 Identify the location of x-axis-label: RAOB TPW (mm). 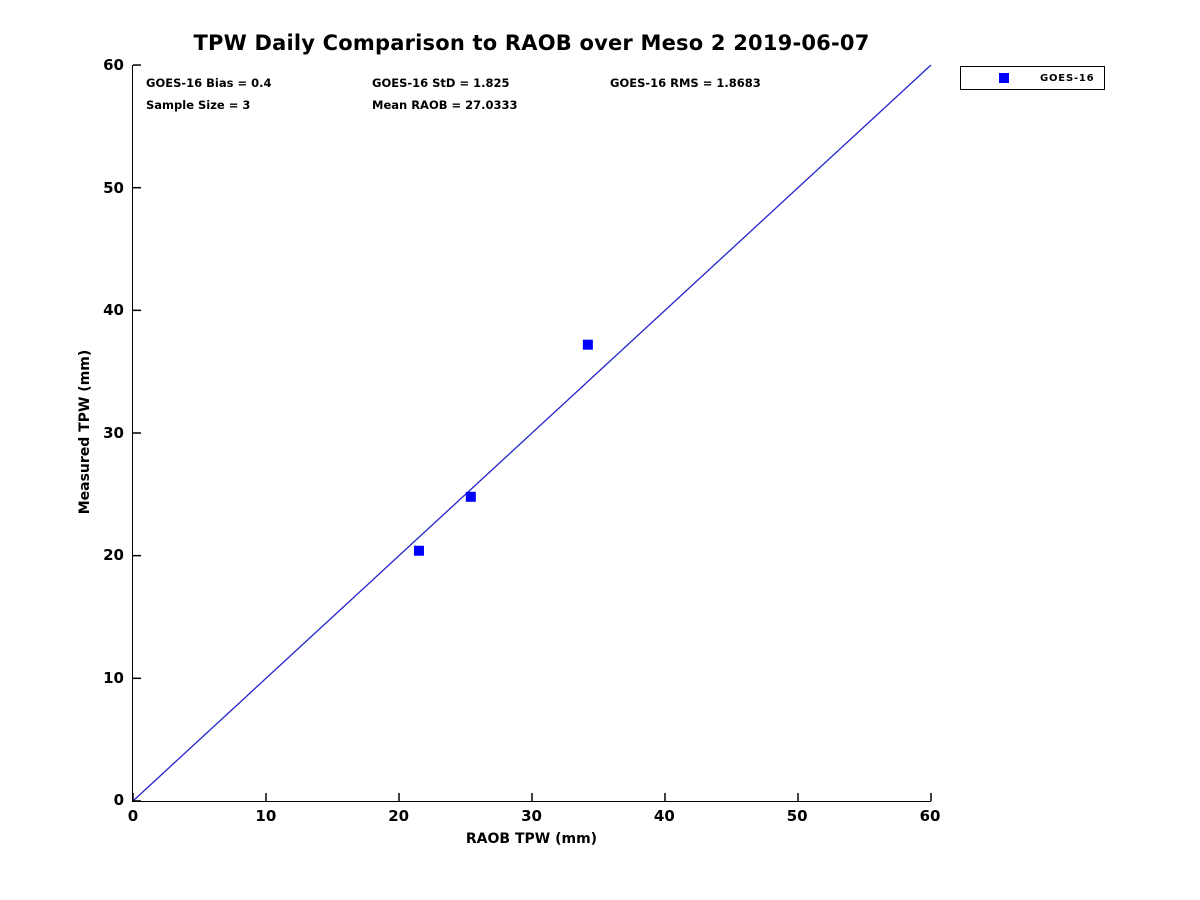
(531, 839).